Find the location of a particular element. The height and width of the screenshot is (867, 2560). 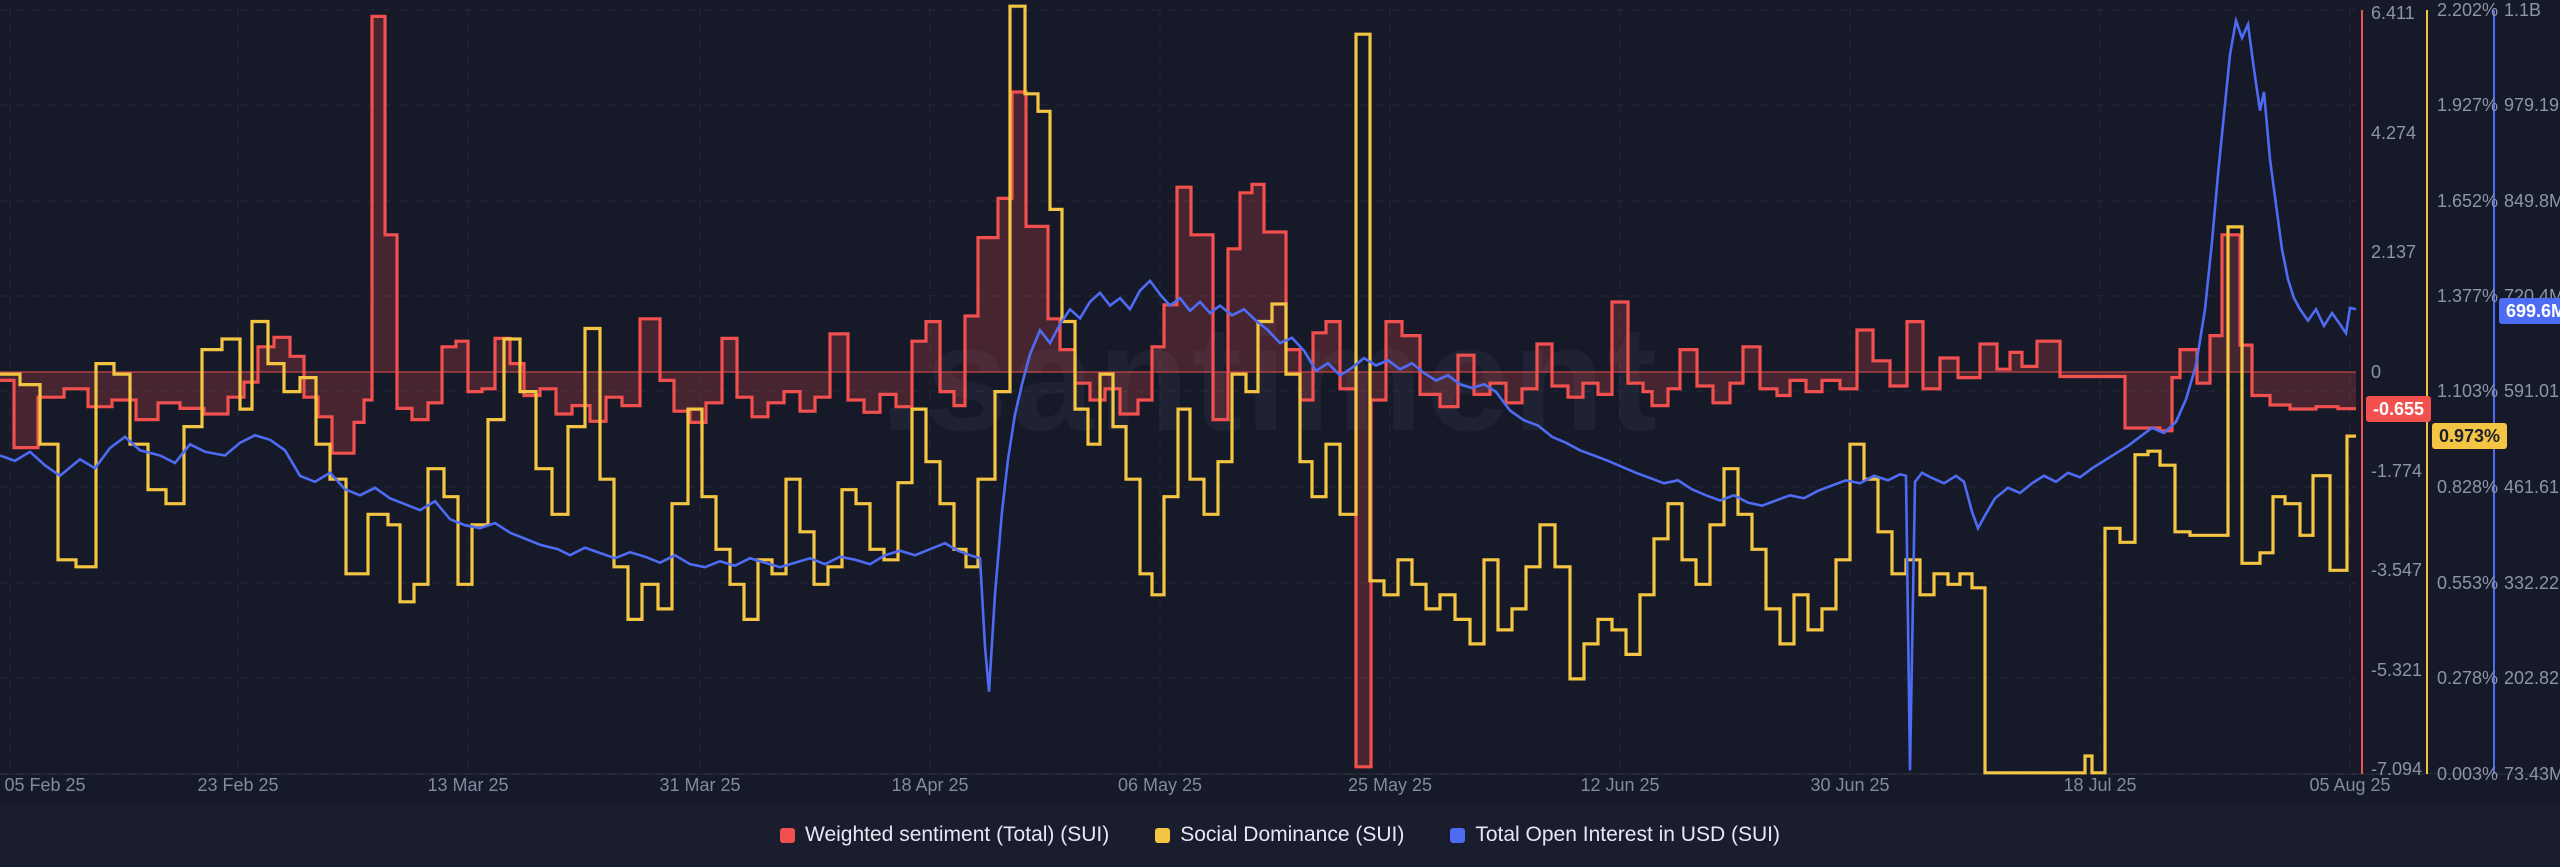

open-interest-current-value-badge: 699.6M is located at coordinates (2529, 311).